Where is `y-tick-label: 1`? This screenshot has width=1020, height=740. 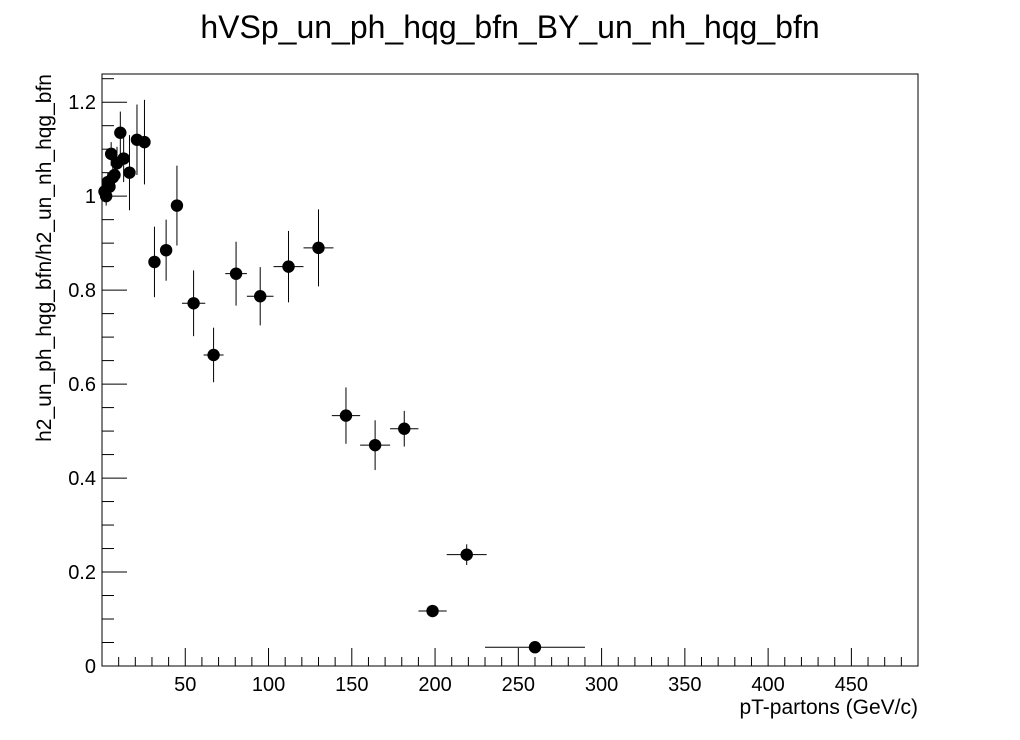
y-tick-label: 1 is located at coordinates (90, 197).